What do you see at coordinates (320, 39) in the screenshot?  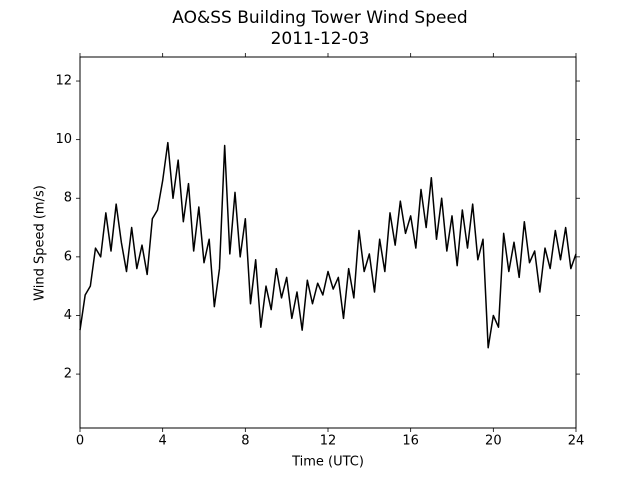 I see `chart-subtitle: 2011-12-03` at bounding box center [320, 39].